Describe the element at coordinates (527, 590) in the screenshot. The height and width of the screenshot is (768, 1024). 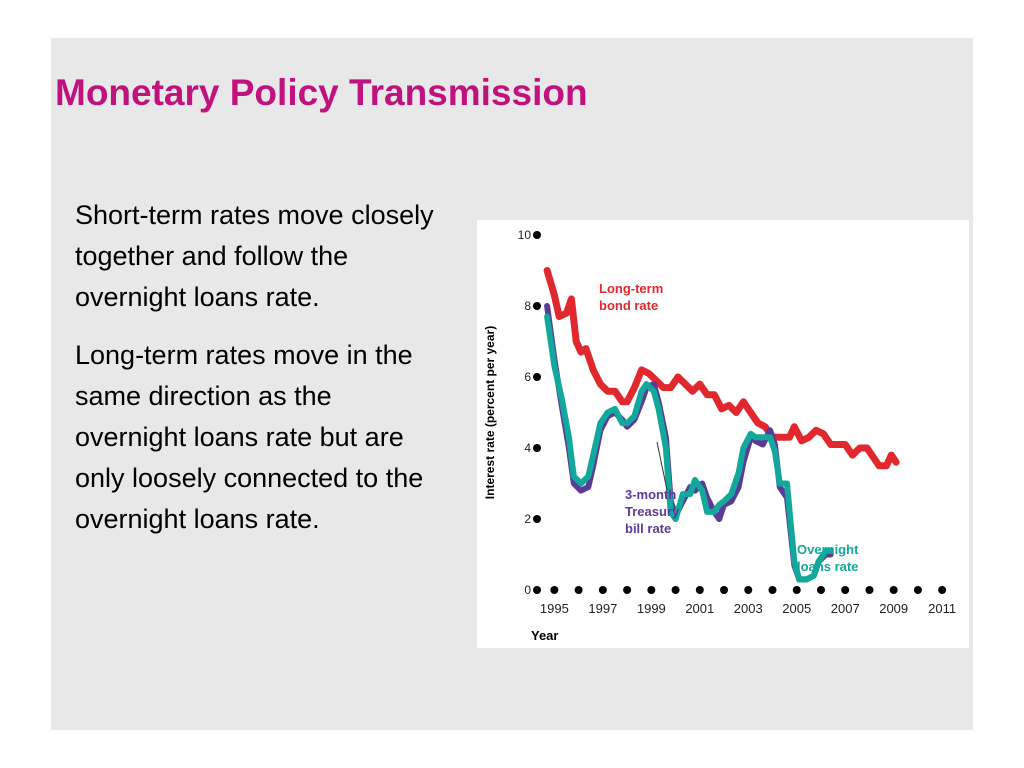
I see `y-tick-label-0: 0` at that location.